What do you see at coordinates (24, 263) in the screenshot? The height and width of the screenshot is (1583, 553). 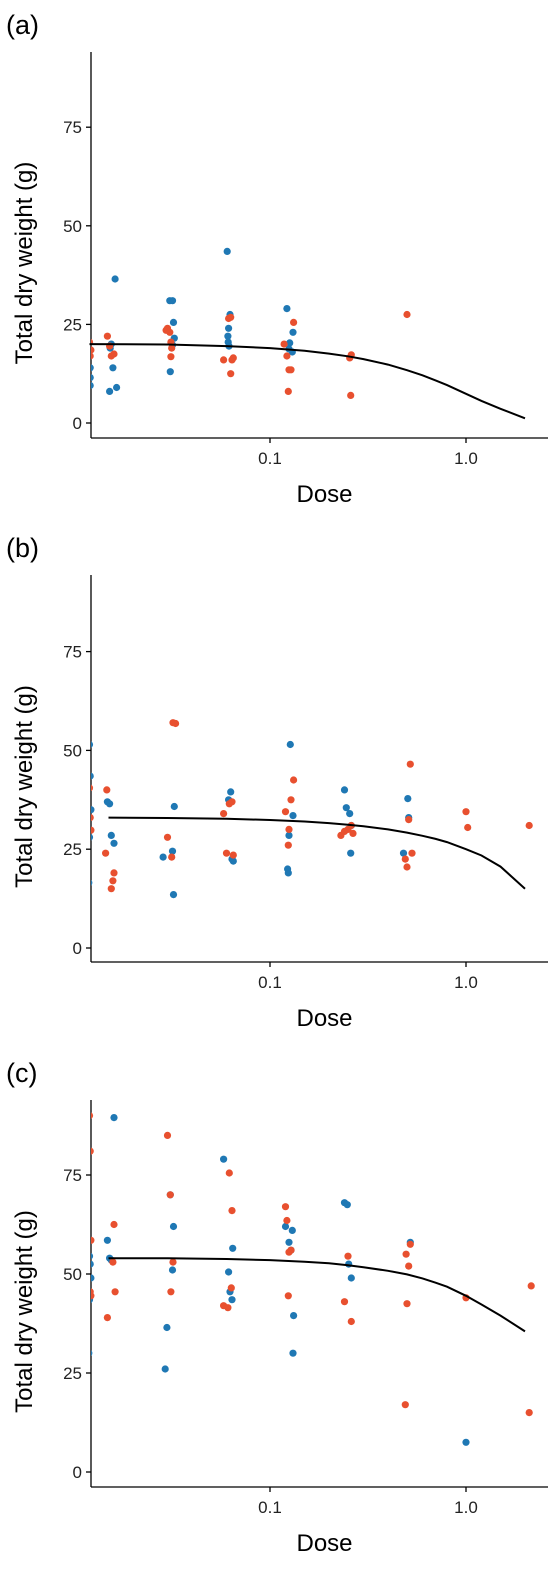 I see `y-axis-title: Total dry weight (g)` at bounding box center [24, 263].